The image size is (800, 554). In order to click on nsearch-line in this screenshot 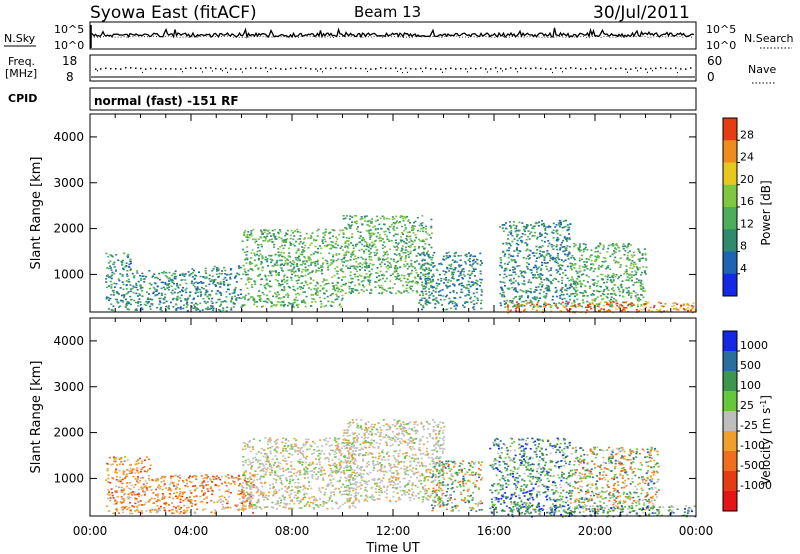, I will do `click(393, 36)`.